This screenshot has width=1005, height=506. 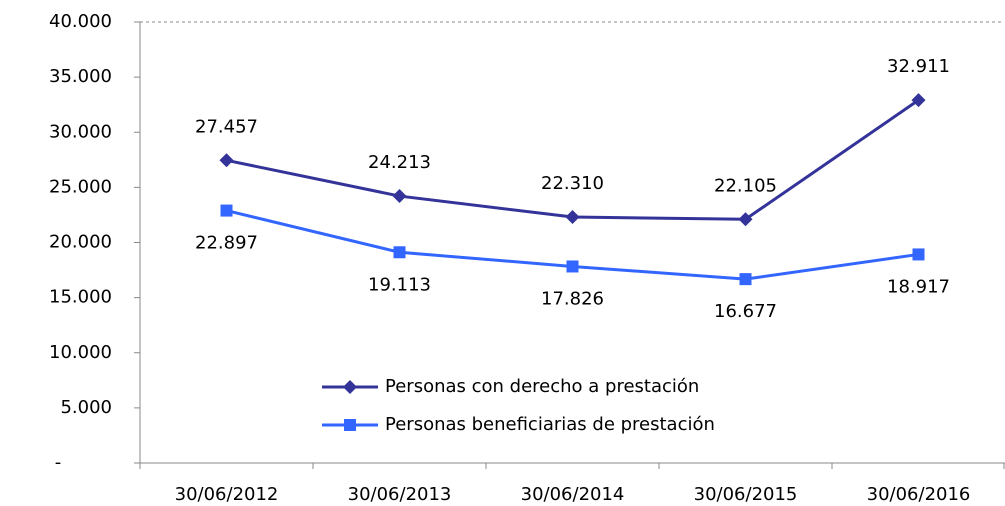 I want to click on y-tick-label: 5.000, so click(x=86, y=407).